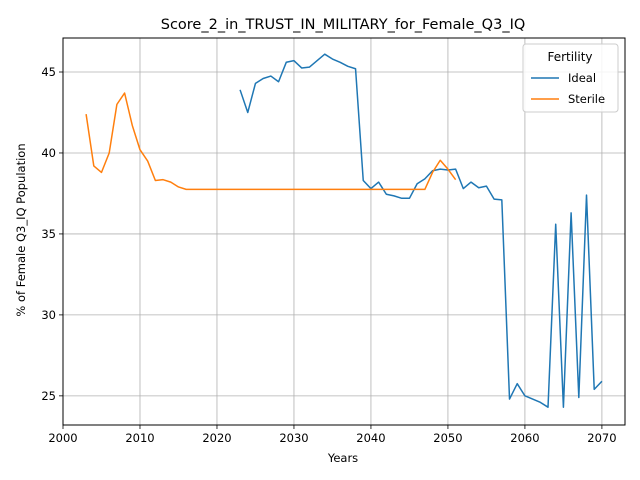  I want to click on x-tick-label: 2020, so click(216, 438).